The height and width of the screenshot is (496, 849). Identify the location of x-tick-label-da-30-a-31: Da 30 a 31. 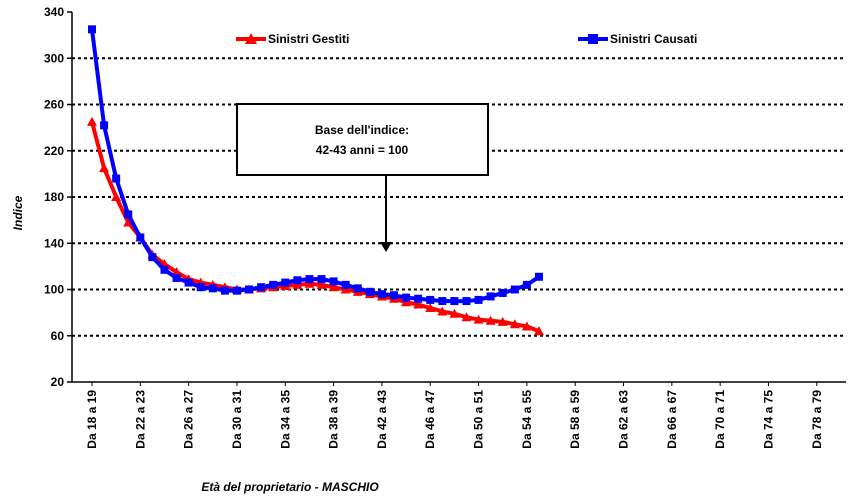
(237, 419).